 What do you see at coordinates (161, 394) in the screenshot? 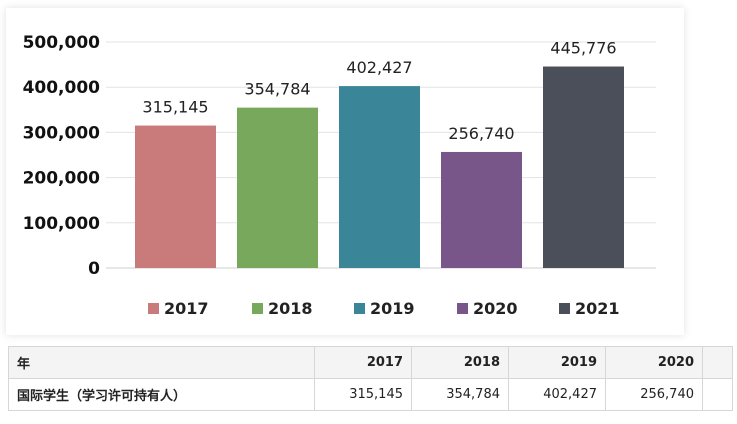
I see `table-cell: 国际学生（学习许可持有人）` at bounding box center [161, 394].